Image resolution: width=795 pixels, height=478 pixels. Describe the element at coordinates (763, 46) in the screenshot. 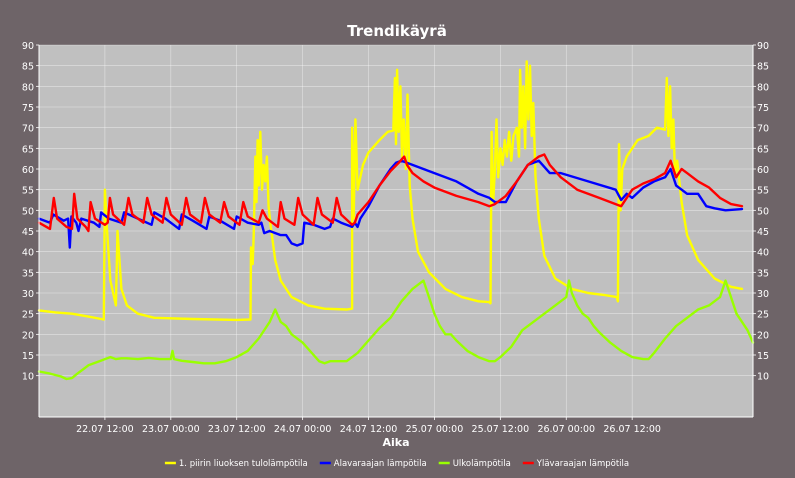

I see `y-tick-label-right: 90` at that location.